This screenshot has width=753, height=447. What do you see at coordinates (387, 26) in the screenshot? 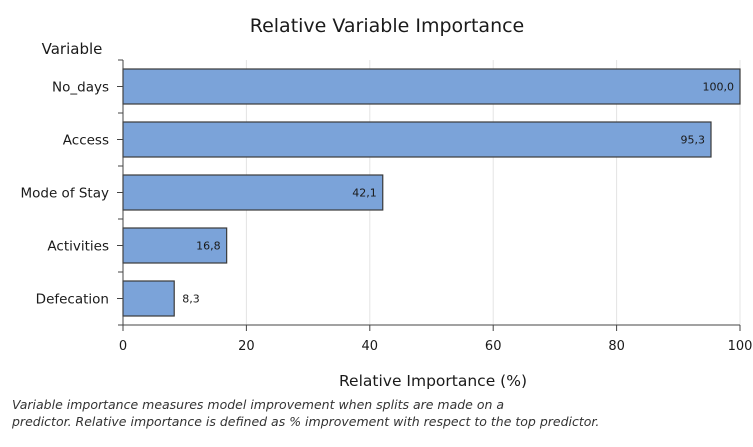
I see `chart-title: Relative Variable Importance` at bounding box center [387, 26].